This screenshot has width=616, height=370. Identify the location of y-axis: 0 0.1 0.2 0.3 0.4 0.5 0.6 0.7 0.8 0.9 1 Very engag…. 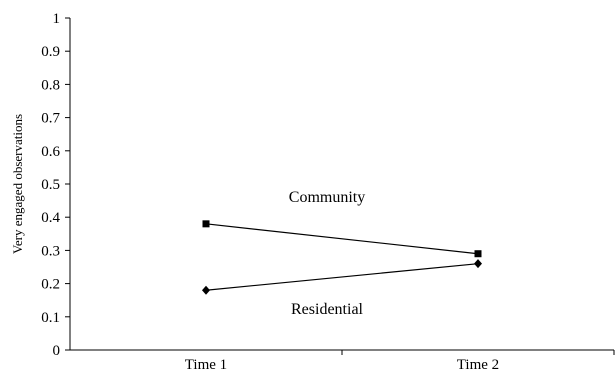
(40, 185).